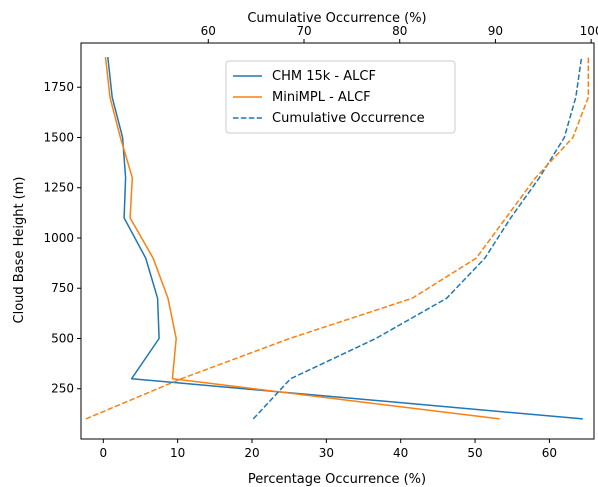 The image size is (598, 487). I want to click on x2-axis-label: Cumulative Occurrence (%), so click(336, 18).